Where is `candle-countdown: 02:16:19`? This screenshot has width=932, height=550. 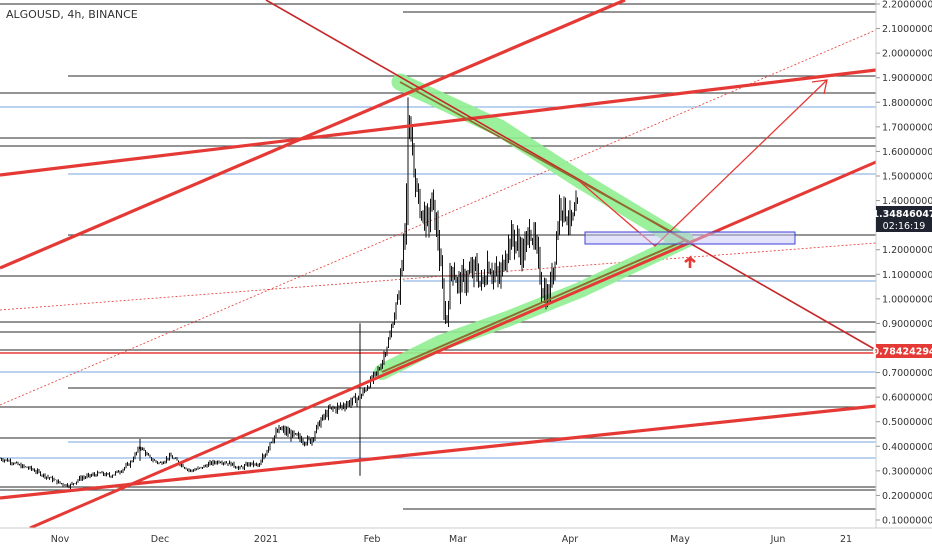
candle-countdown: 02:16:19 is located at coordinates (904, 226).